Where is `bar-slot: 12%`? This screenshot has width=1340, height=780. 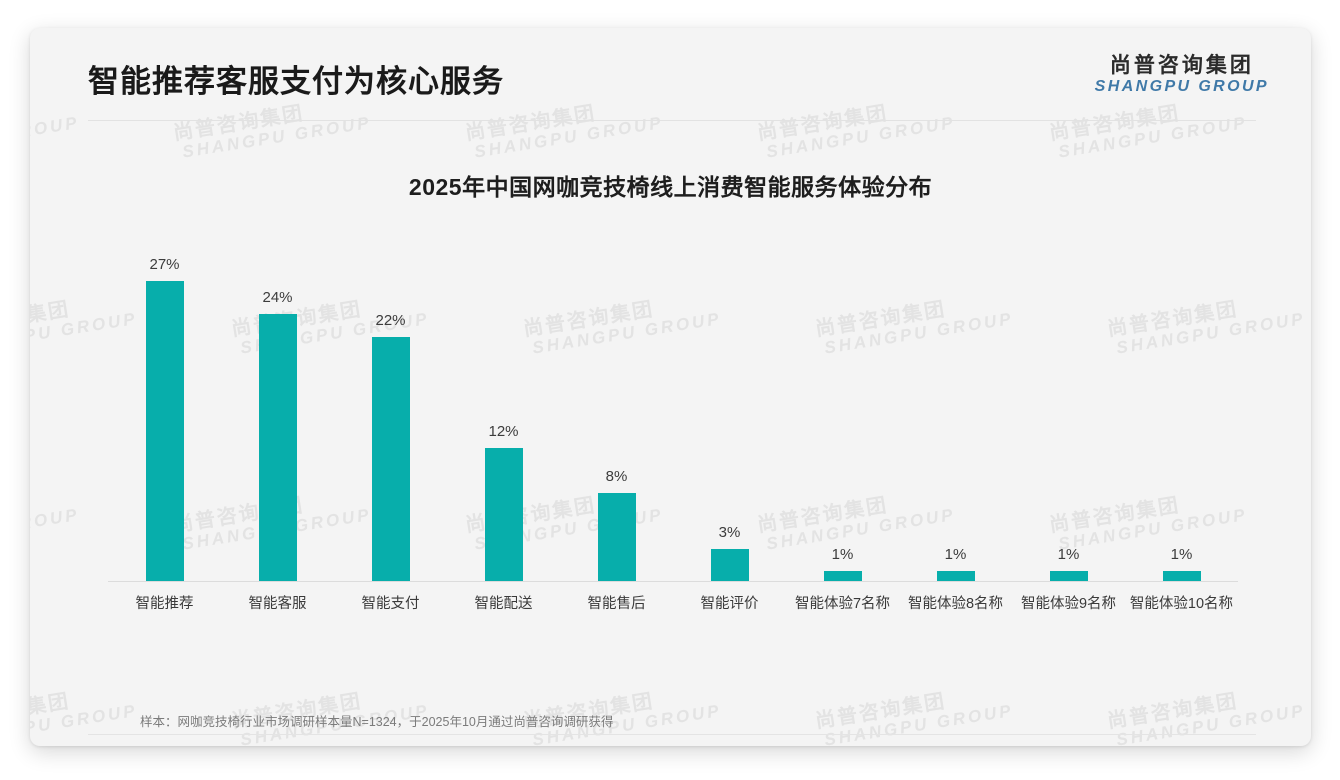
bar-slot: 12% is located at coordinates (503, 403).